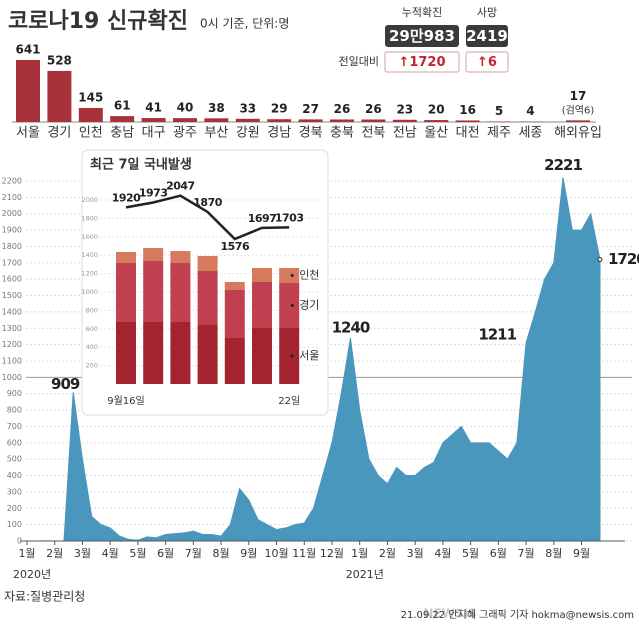 The width and height of the screenshot is (639, 627). What do you see at coordinates (600, 260) in the screenshot?
I see `last-point` at bounding box center [600, 260].